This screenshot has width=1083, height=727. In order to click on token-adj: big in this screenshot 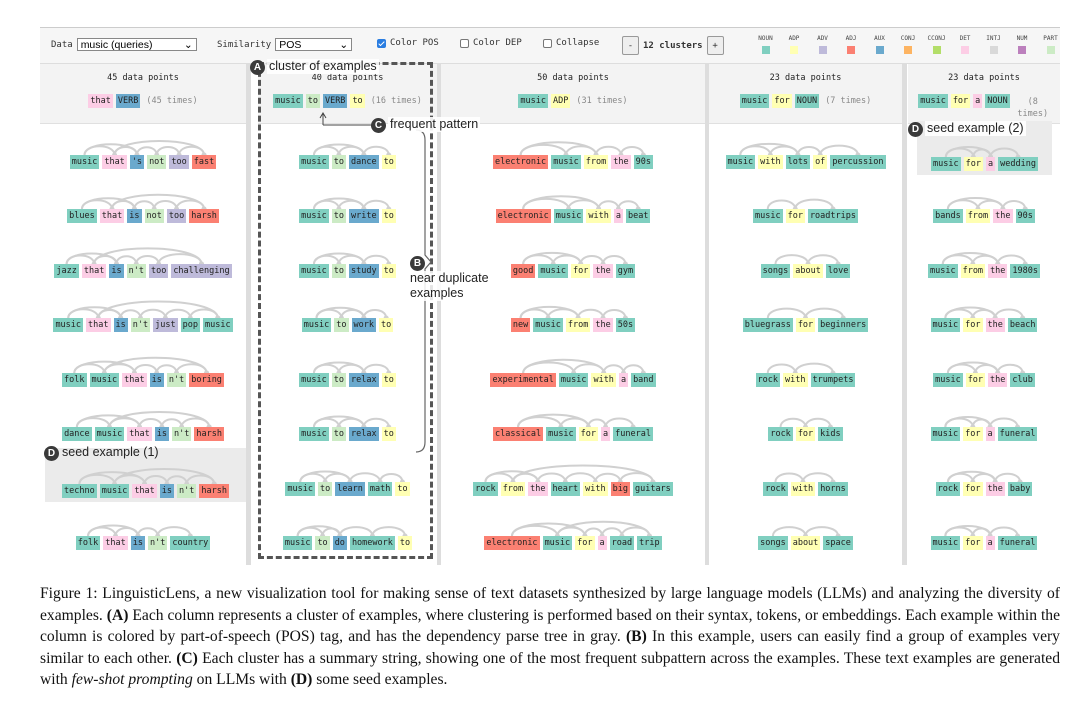, I will do `click(620, 489)`.